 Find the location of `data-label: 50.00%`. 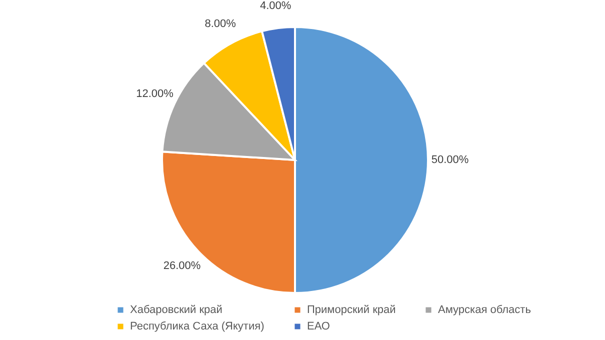

data-label: 50.00% is located at coordinates (450, 160).